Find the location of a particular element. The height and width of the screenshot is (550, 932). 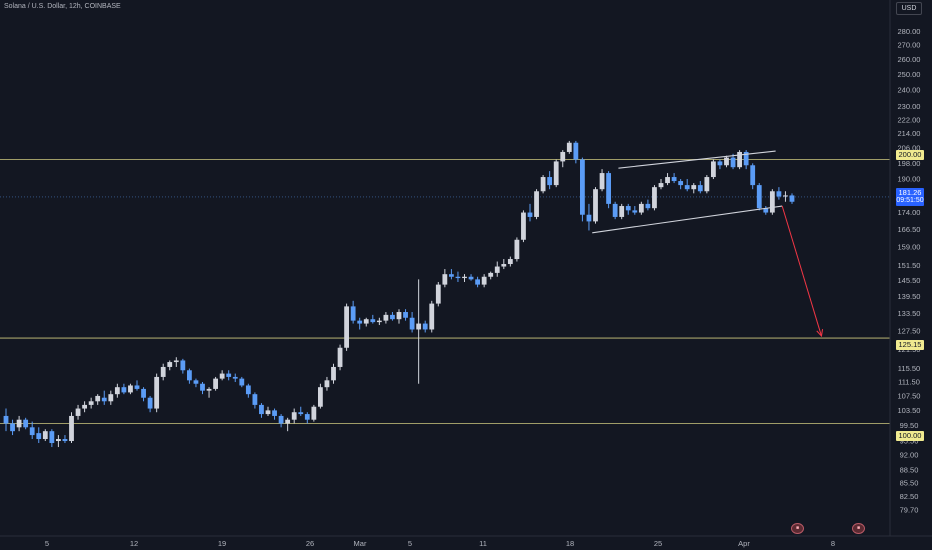

time-tick-label: 5 is located at coordinates (410, 543).